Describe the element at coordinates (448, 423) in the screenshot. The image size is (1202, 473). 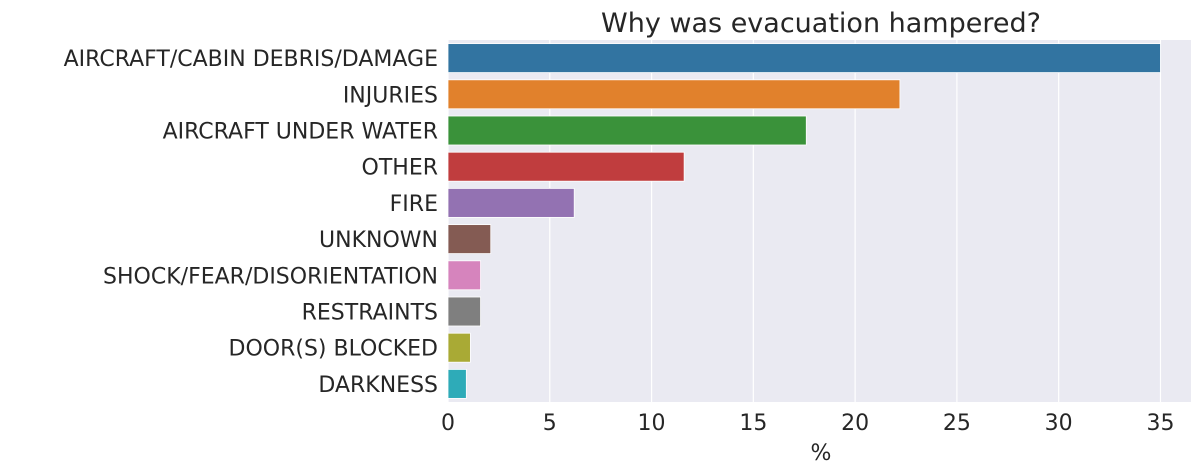
I see `x-tick-label: 0` at that location.